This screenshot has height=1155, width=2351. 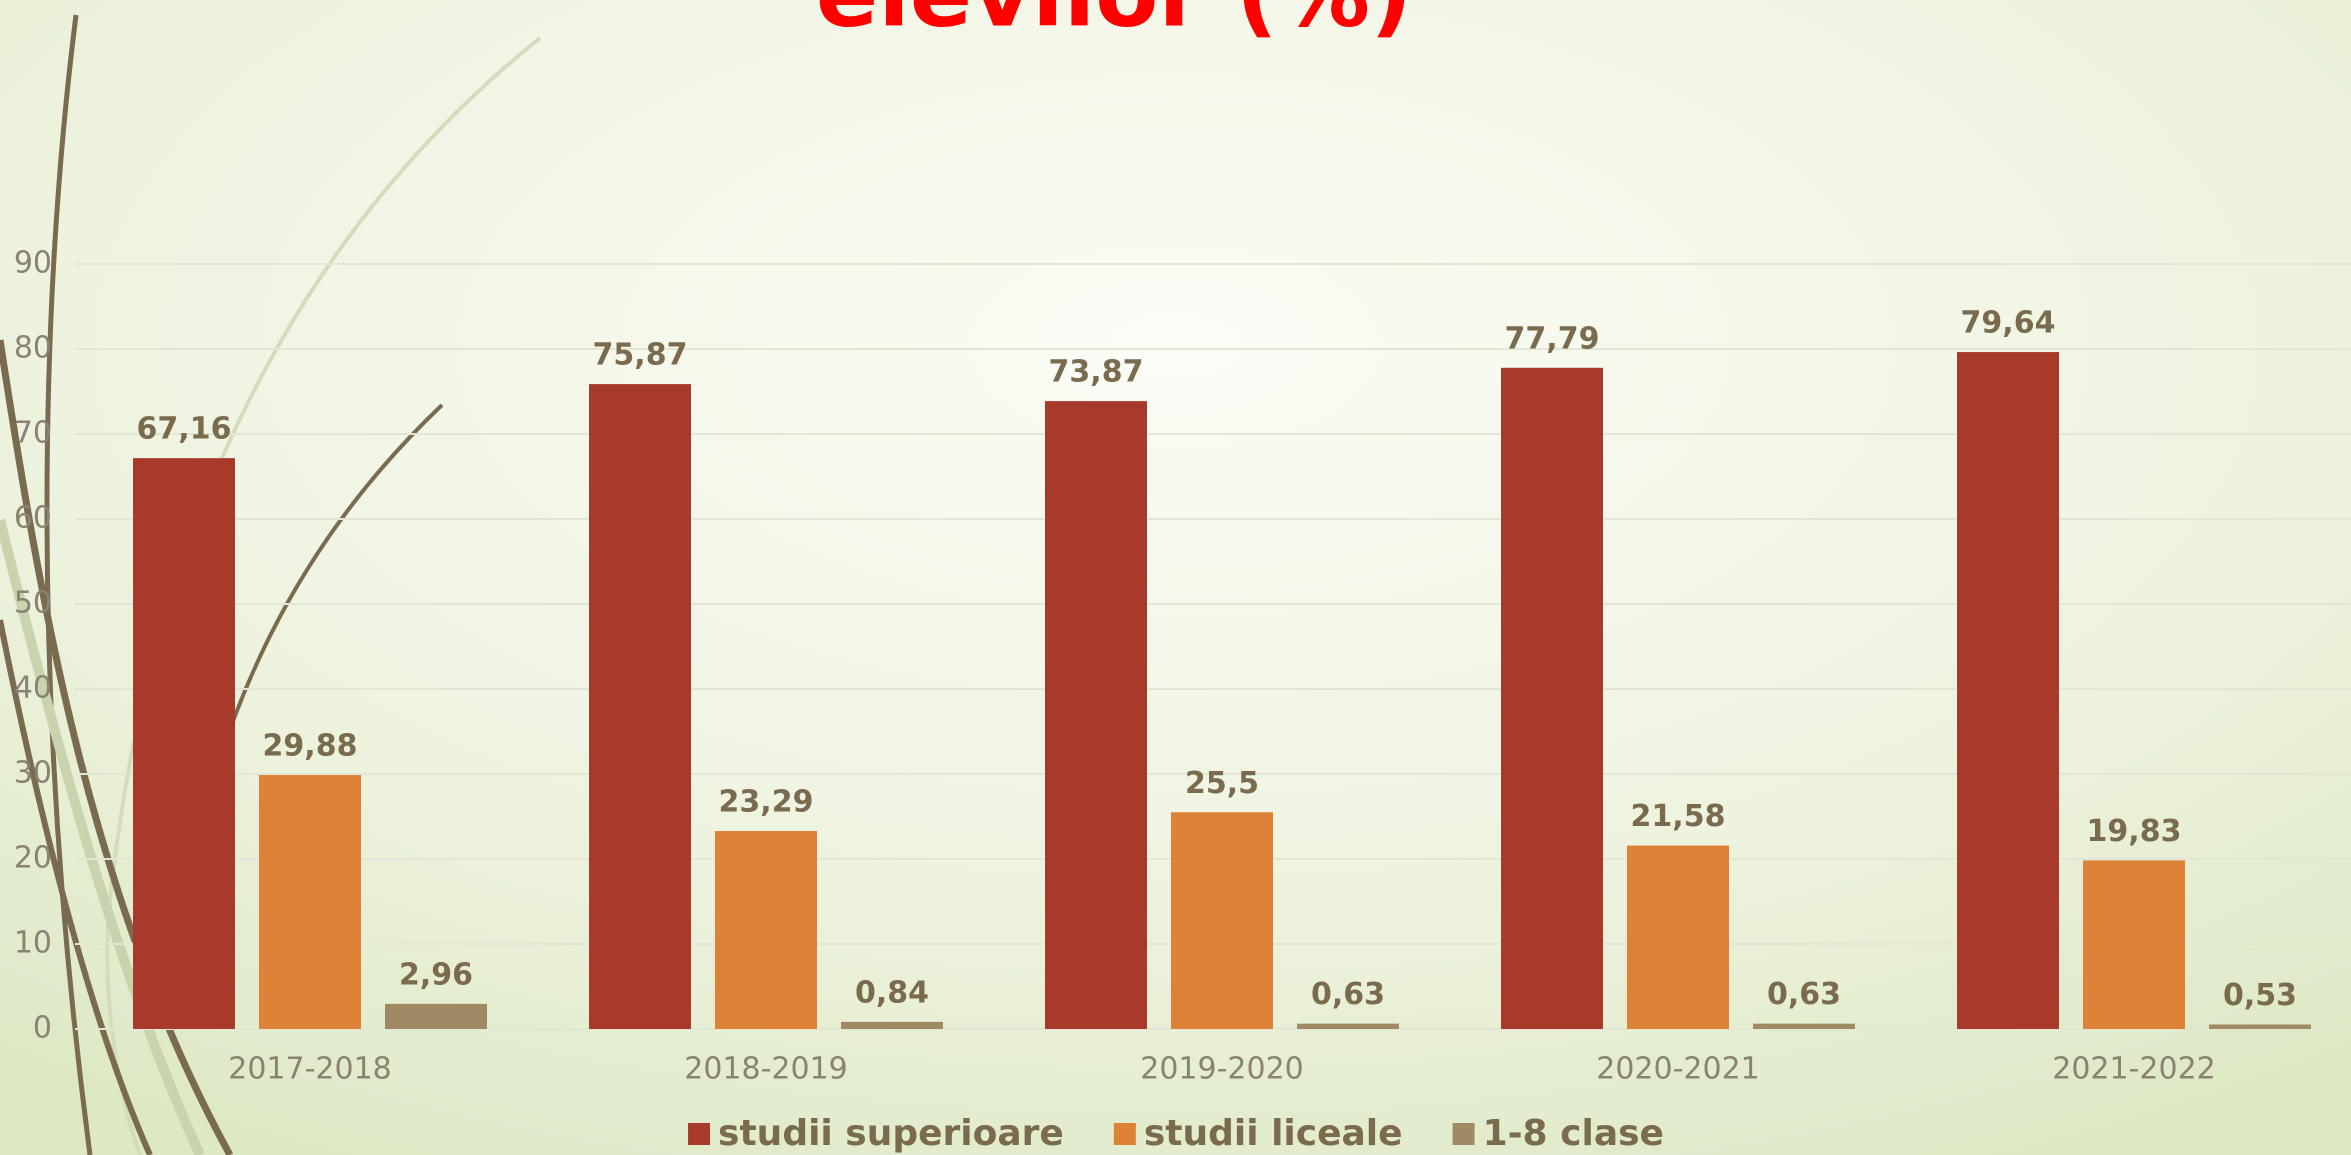 I want to click on value-label: 19,83, so click(x=2134, y=831).